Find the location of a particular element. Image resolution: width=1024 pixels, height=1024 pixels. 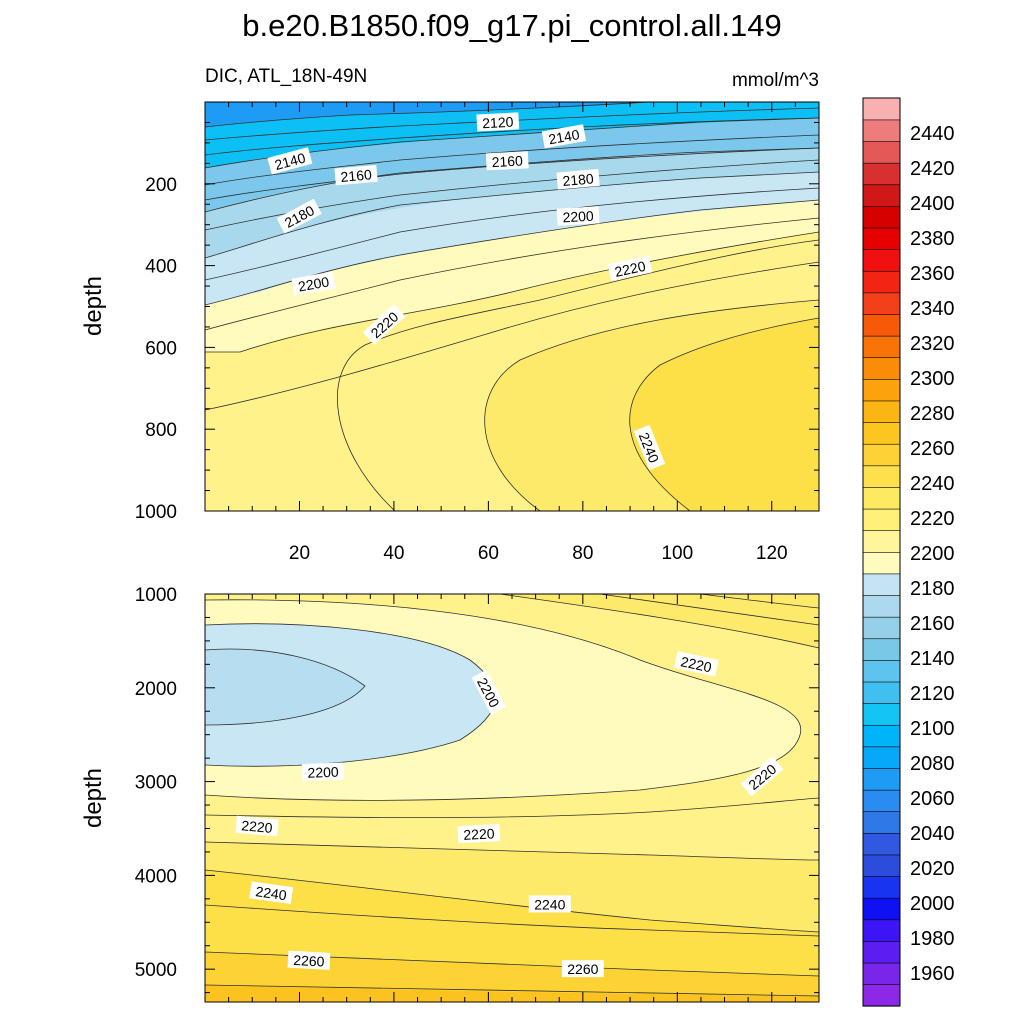

colorbar-label: 2040 is located at coordinates (932, 834).